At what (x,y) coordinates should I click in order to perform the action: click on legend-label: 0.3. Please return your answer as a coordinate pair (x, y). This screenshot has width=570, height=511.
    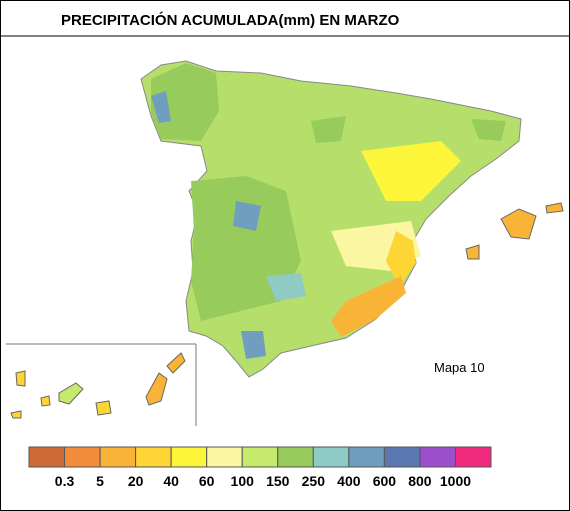
    Looking at the image, I should click on (65, 481).